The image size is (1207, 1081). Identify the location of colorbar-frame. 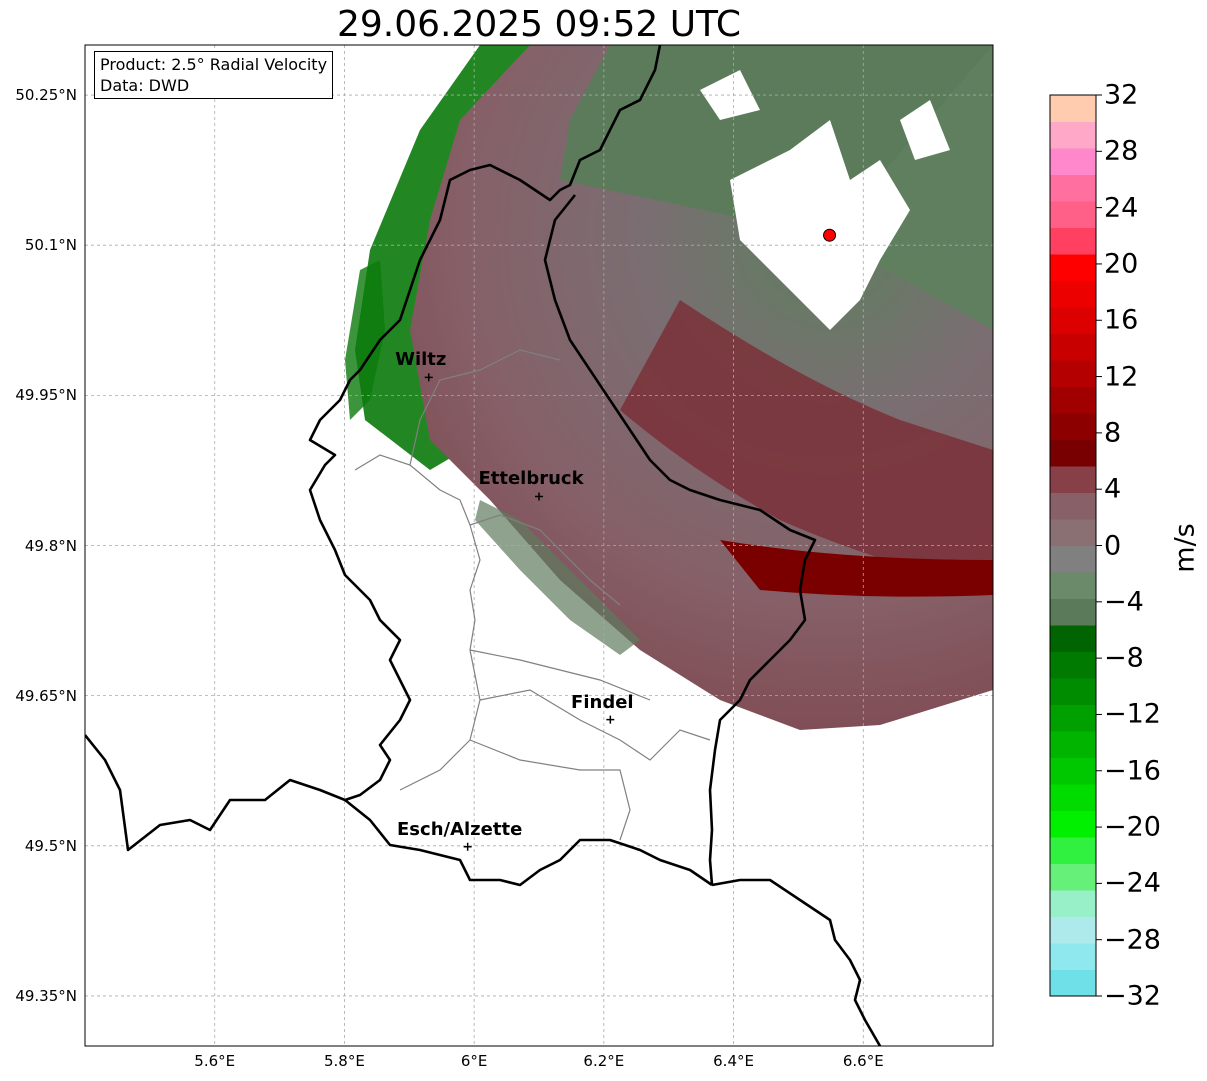
(1073, 545).